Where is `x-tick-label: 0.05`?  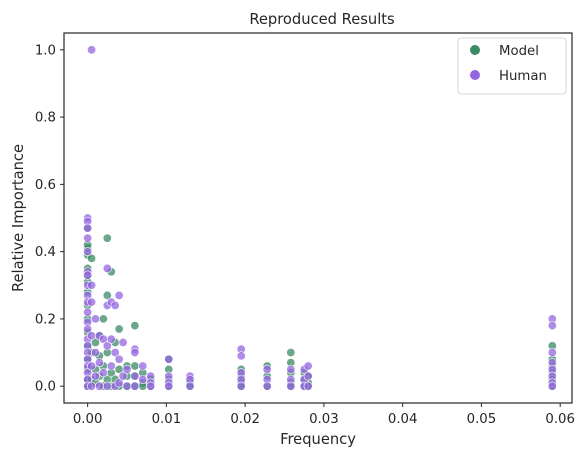 x-tick-label: 0.05 is located at coordinates (482, 419).